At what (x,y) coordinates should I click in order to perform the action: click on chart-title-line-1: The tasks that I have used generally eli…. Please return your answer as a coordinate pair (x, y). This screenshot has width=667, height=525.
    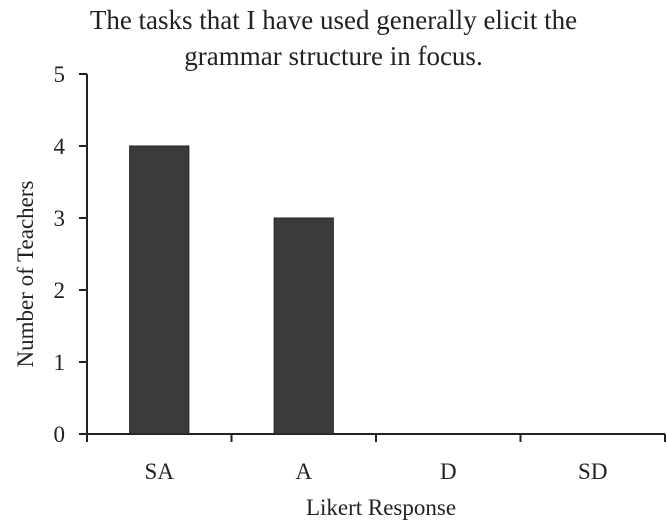
    Looking at the image, I should click on (333, 20).